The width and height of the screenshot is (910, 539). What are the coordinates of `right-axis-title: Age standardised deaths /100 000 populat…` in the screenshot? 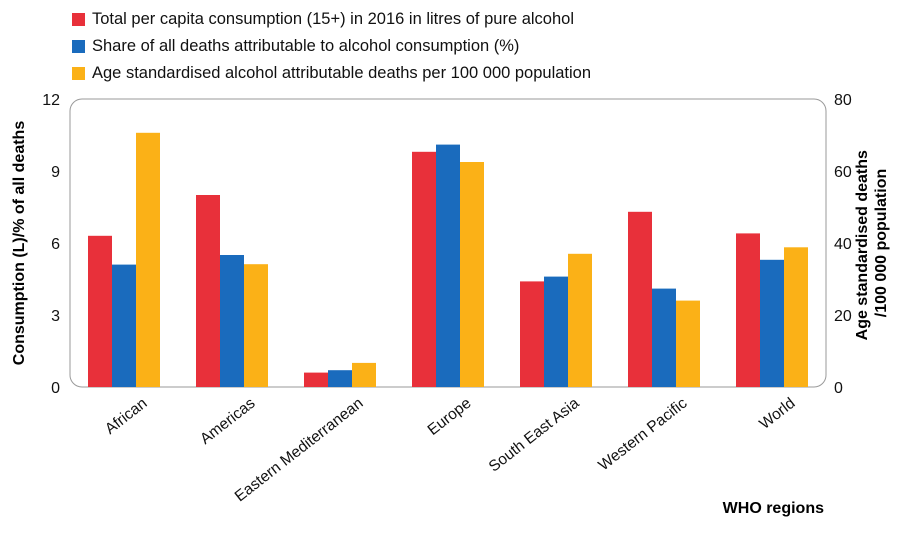 It's located at (872, 243).